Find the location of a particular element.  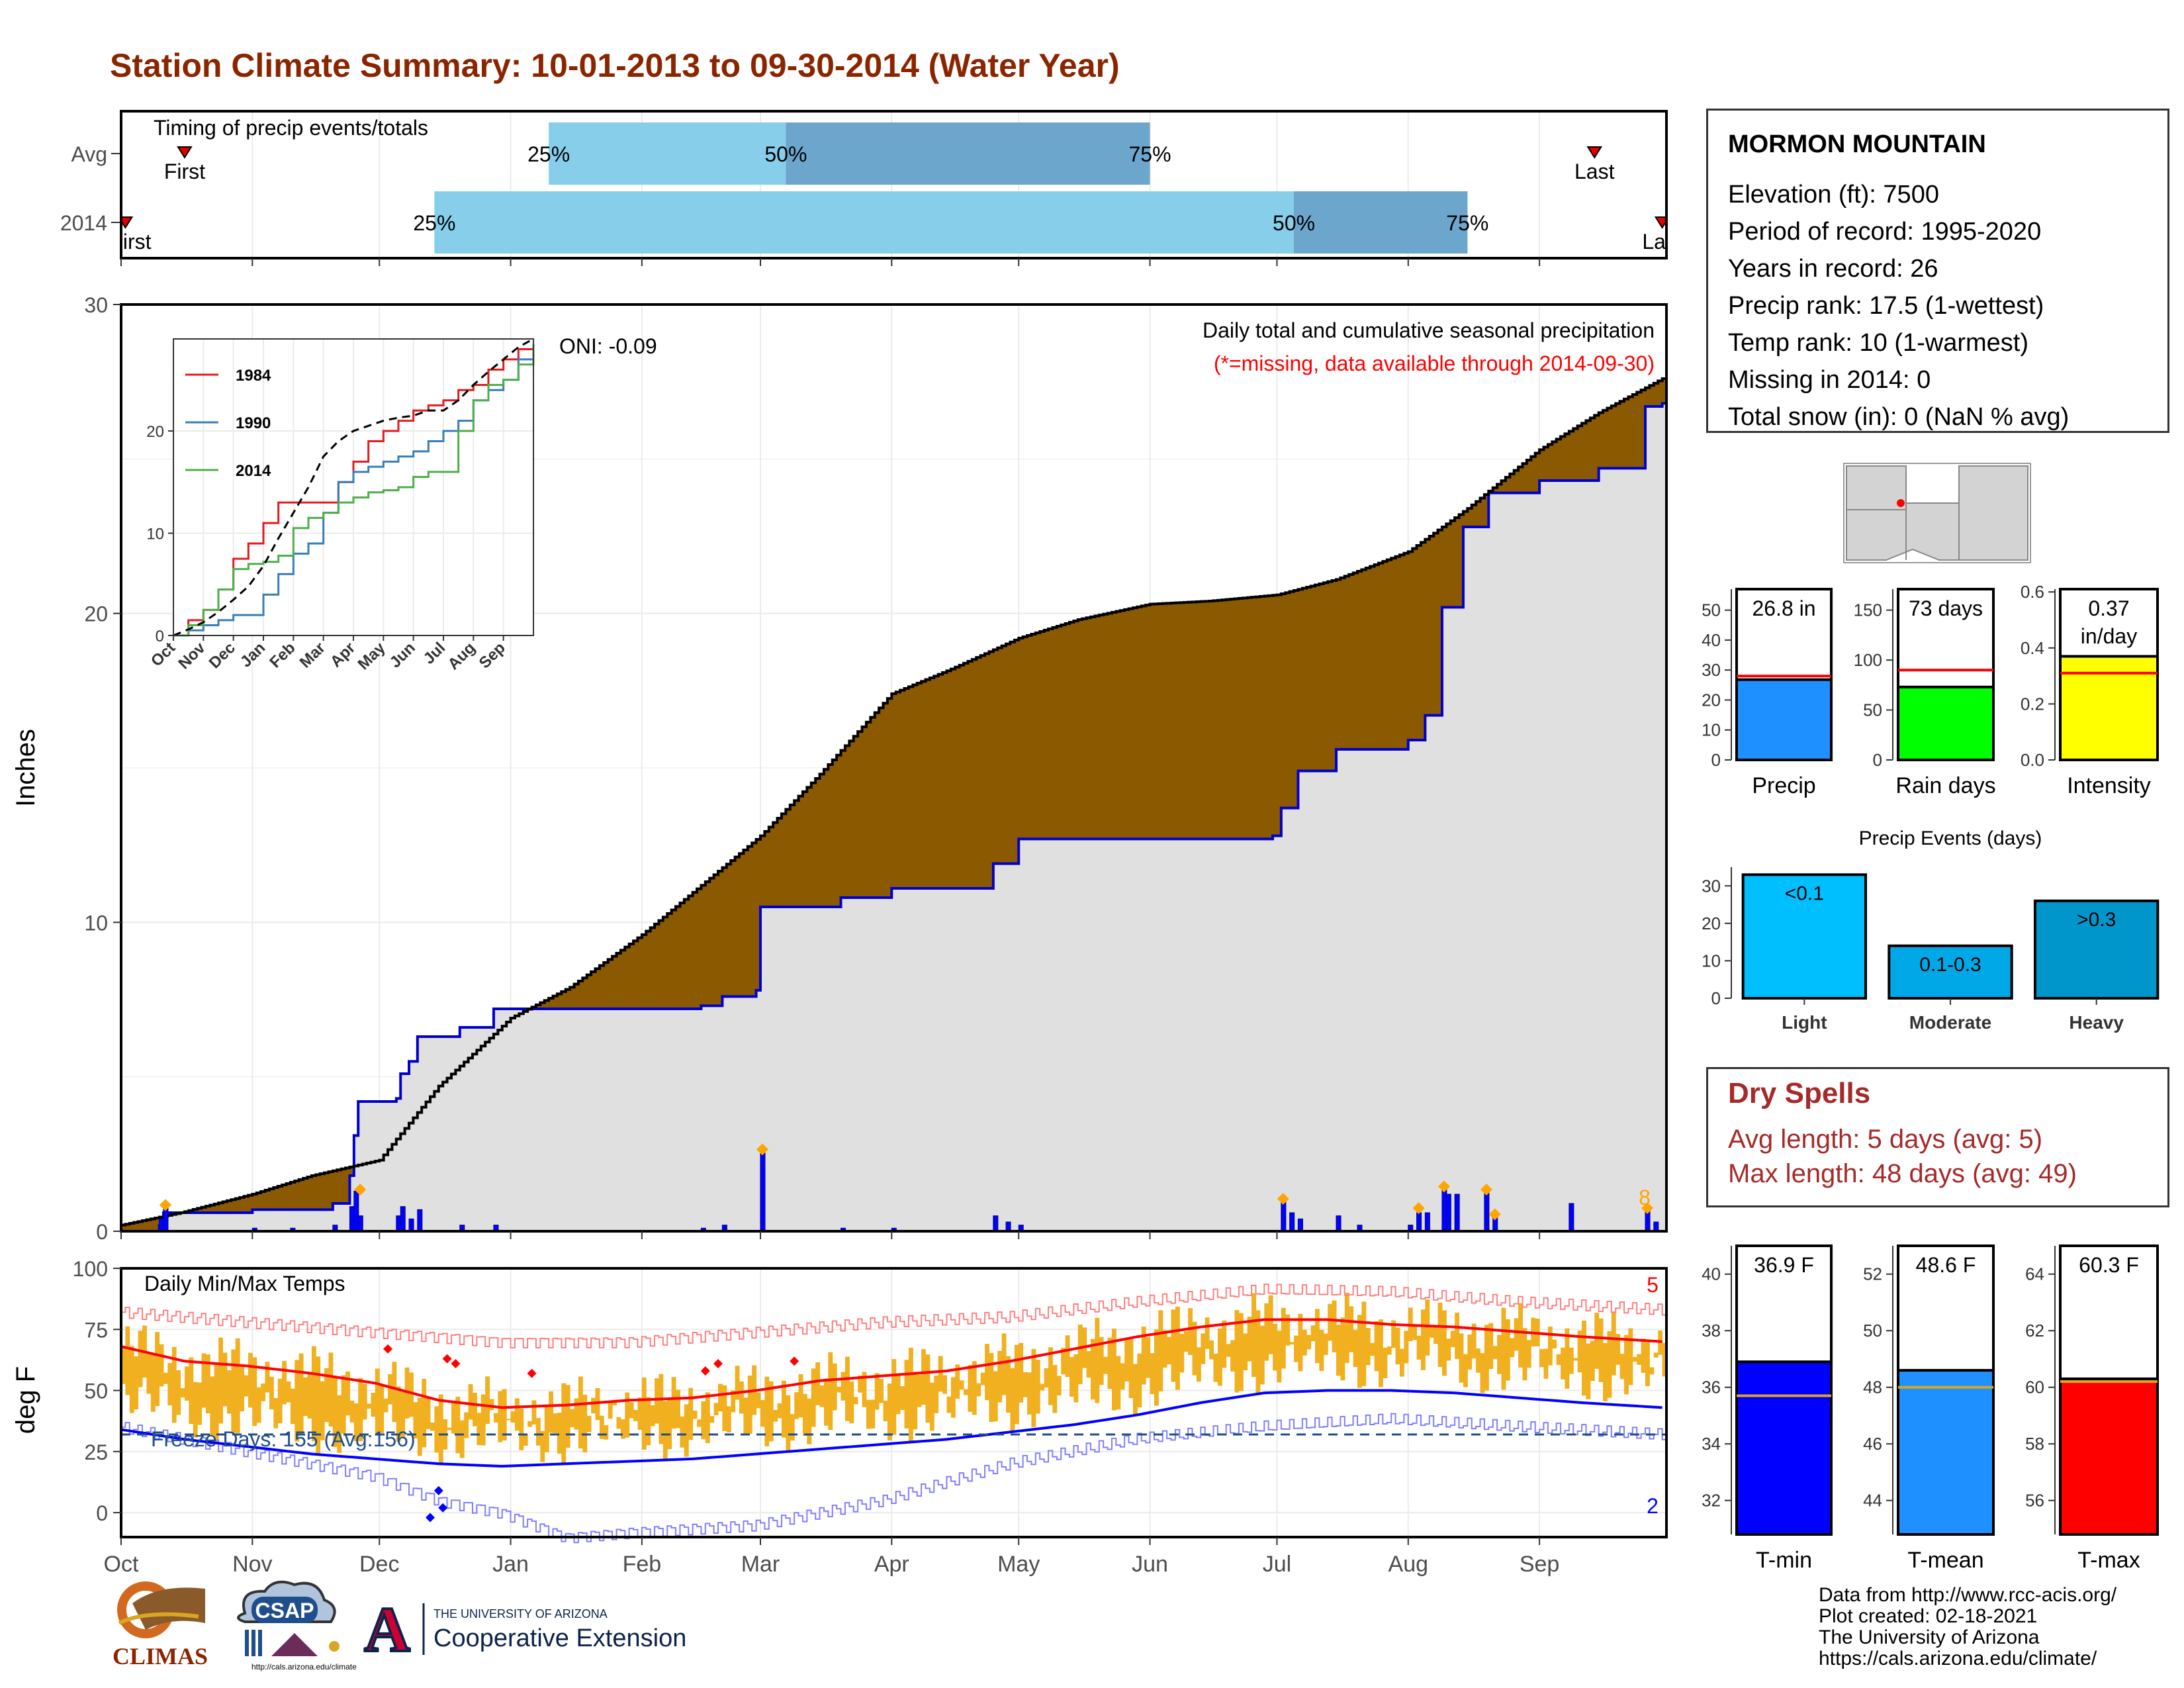

ptot-name: Intensity is located at coordinates (2109, 785).